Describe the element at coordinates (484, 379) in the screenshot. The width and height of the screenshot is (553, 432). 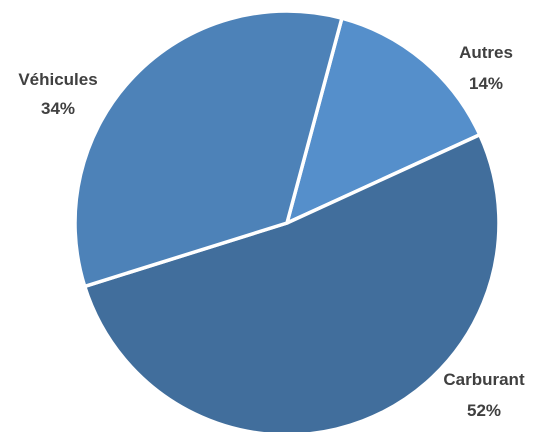
I see `slice-label-category: Carburant` at that location.